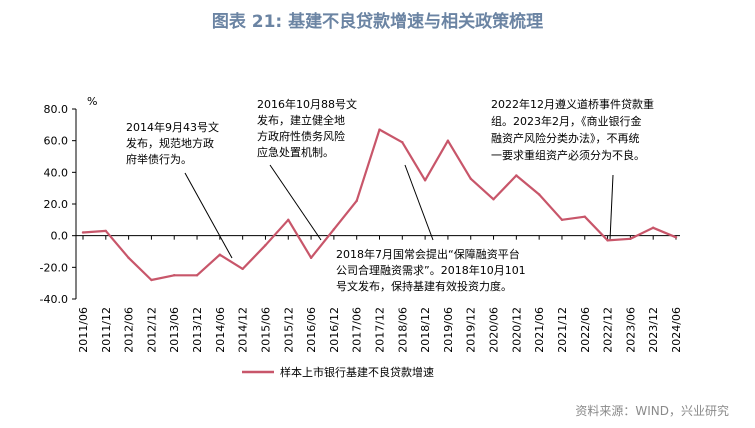 This screenshot has height=428, width=755. Describe the element at coordinates (170, 143) in the screenshot. I see `annotation-text: 发布，规范地方政` at that location.